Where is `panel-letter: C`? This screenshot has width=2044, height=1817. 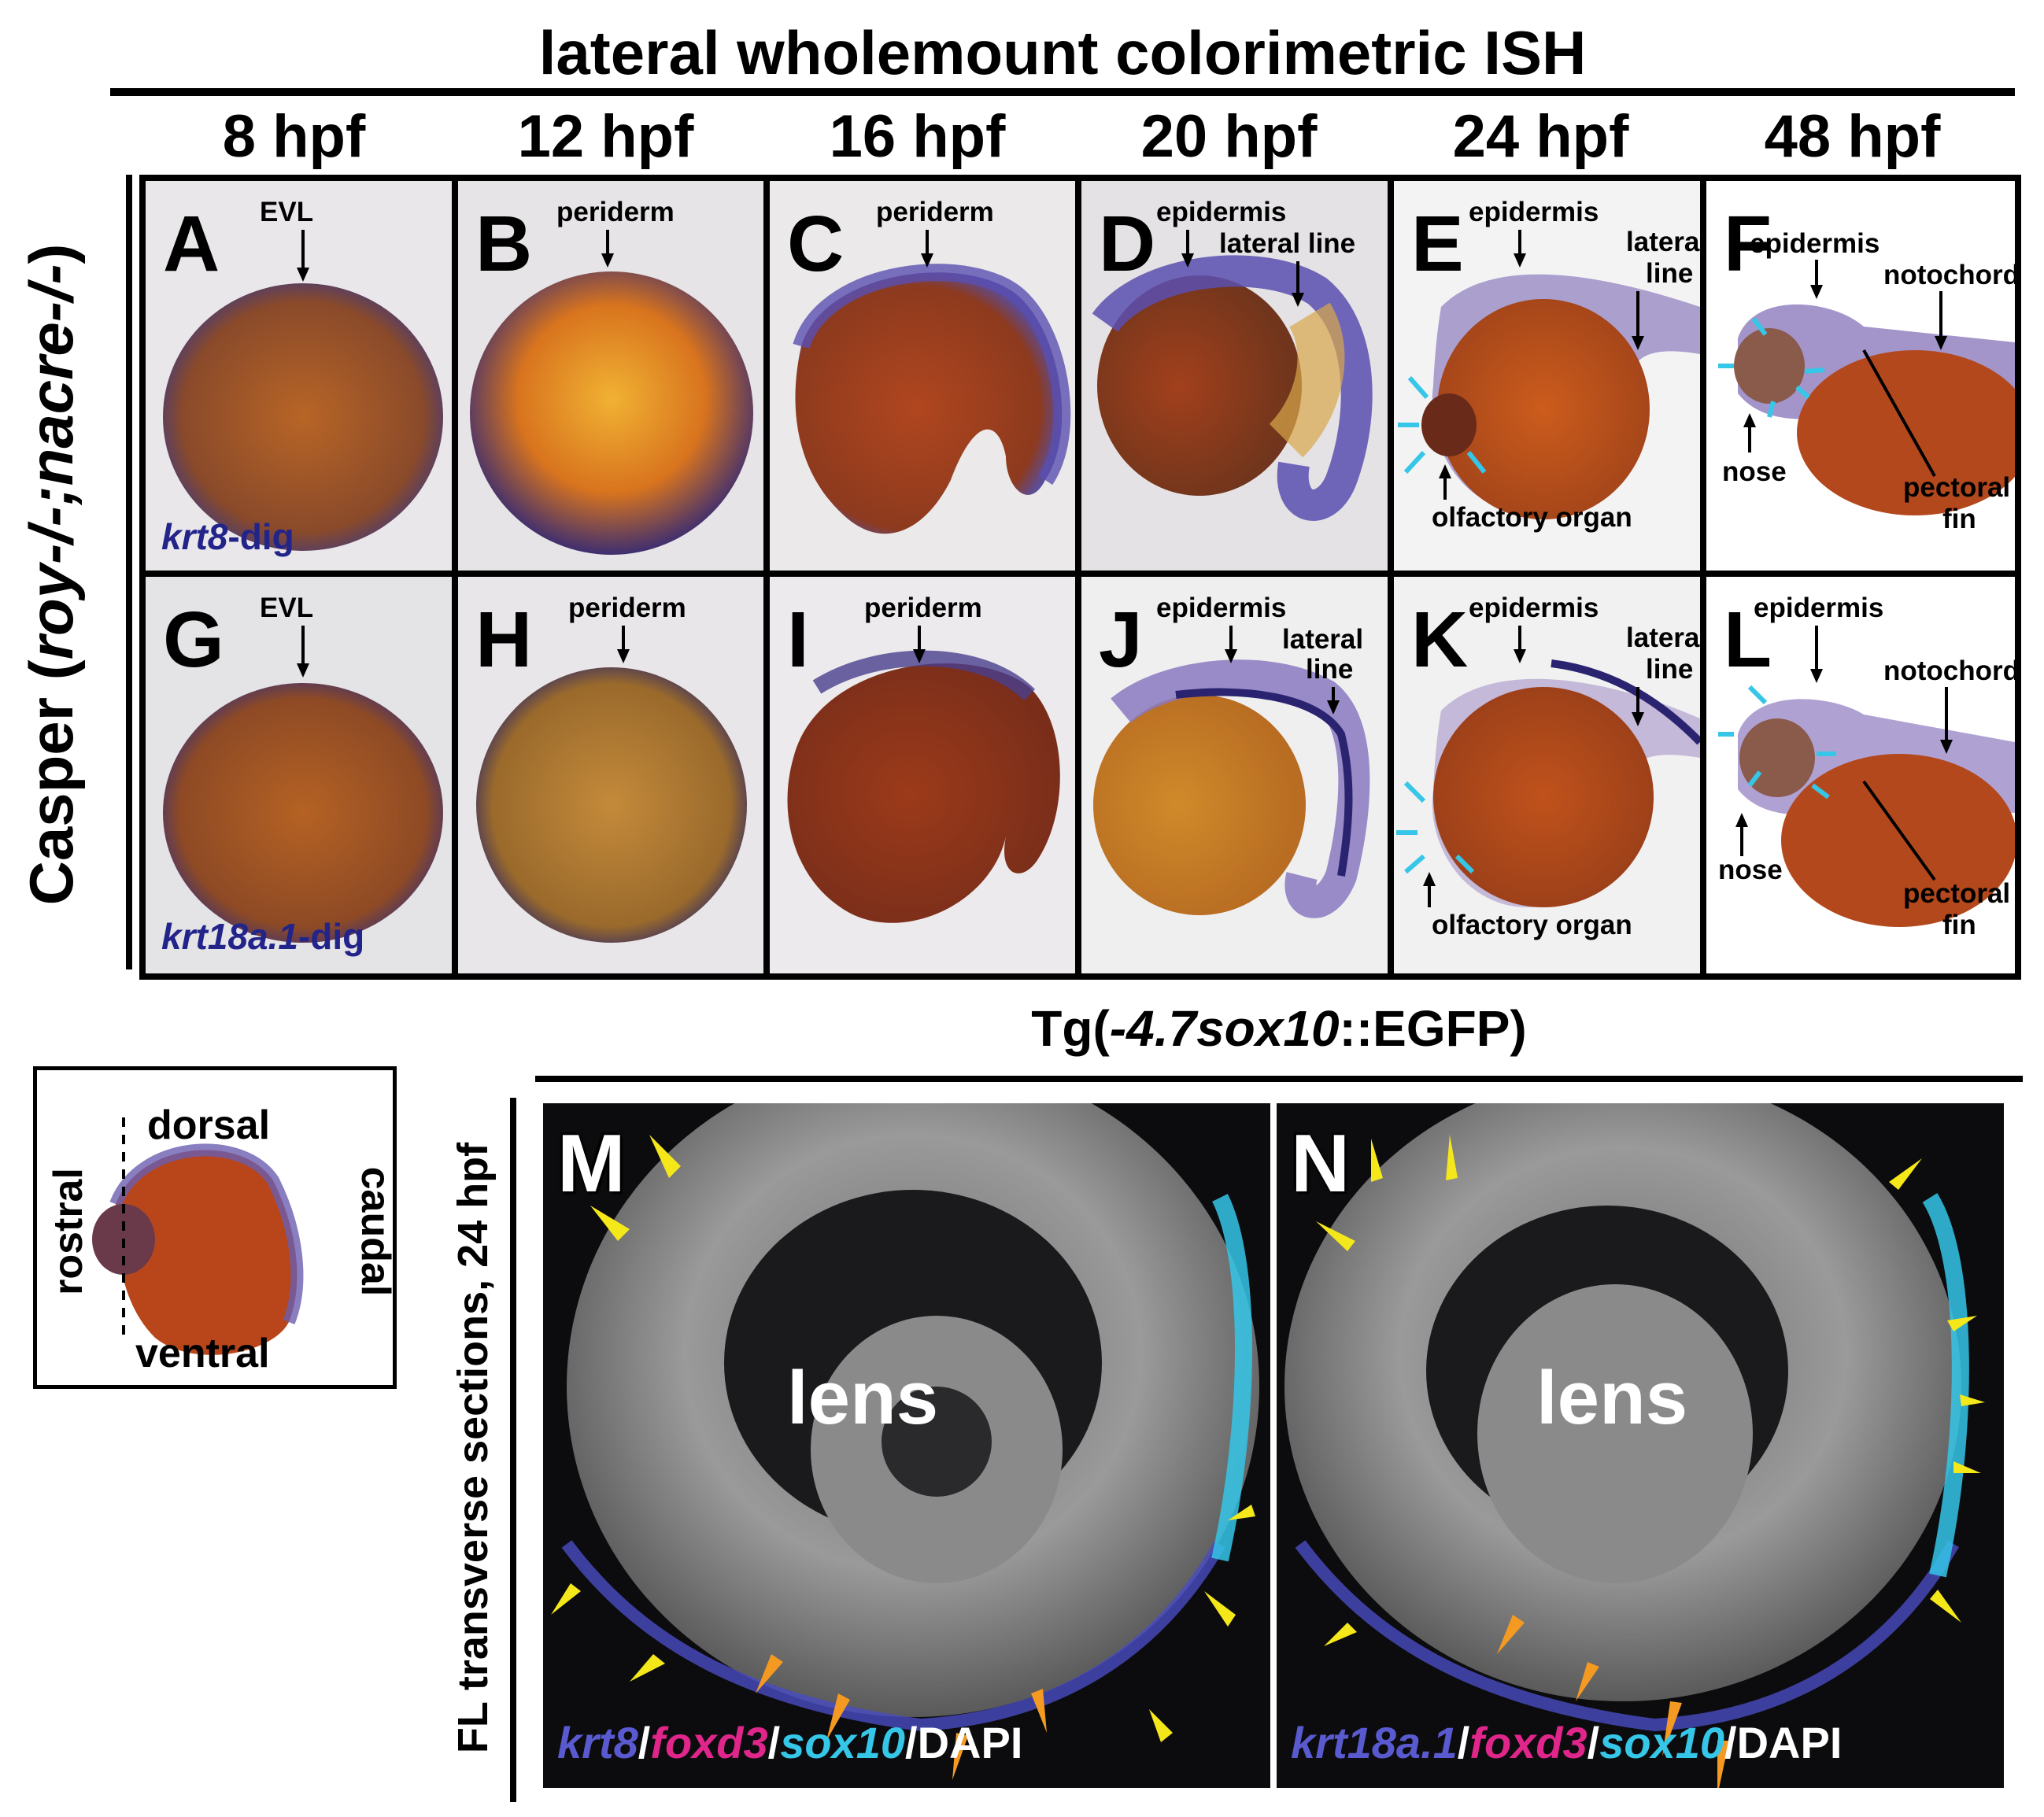
panel-letter: C is located at coordinates (816, 244).